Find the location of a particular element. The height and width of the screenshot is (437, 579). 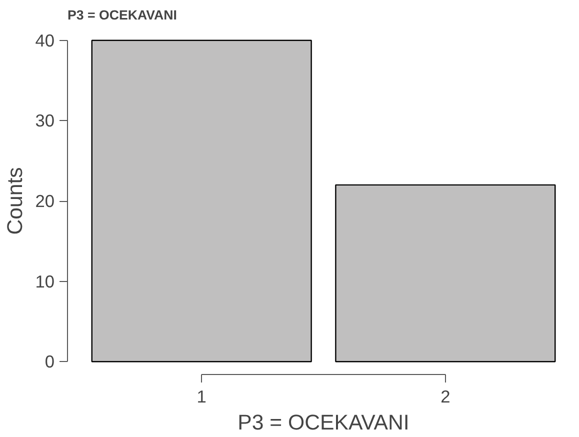

y-tick-label: 40 is located at coordinates (45, 40).